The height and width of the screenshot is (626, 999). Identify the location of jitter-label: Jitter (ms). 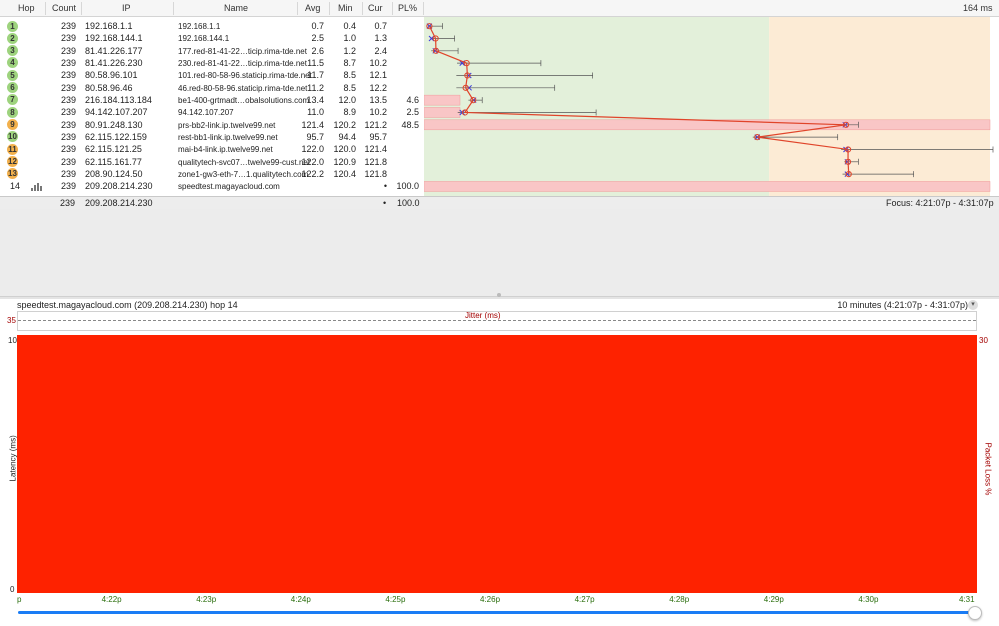
(483, 315).